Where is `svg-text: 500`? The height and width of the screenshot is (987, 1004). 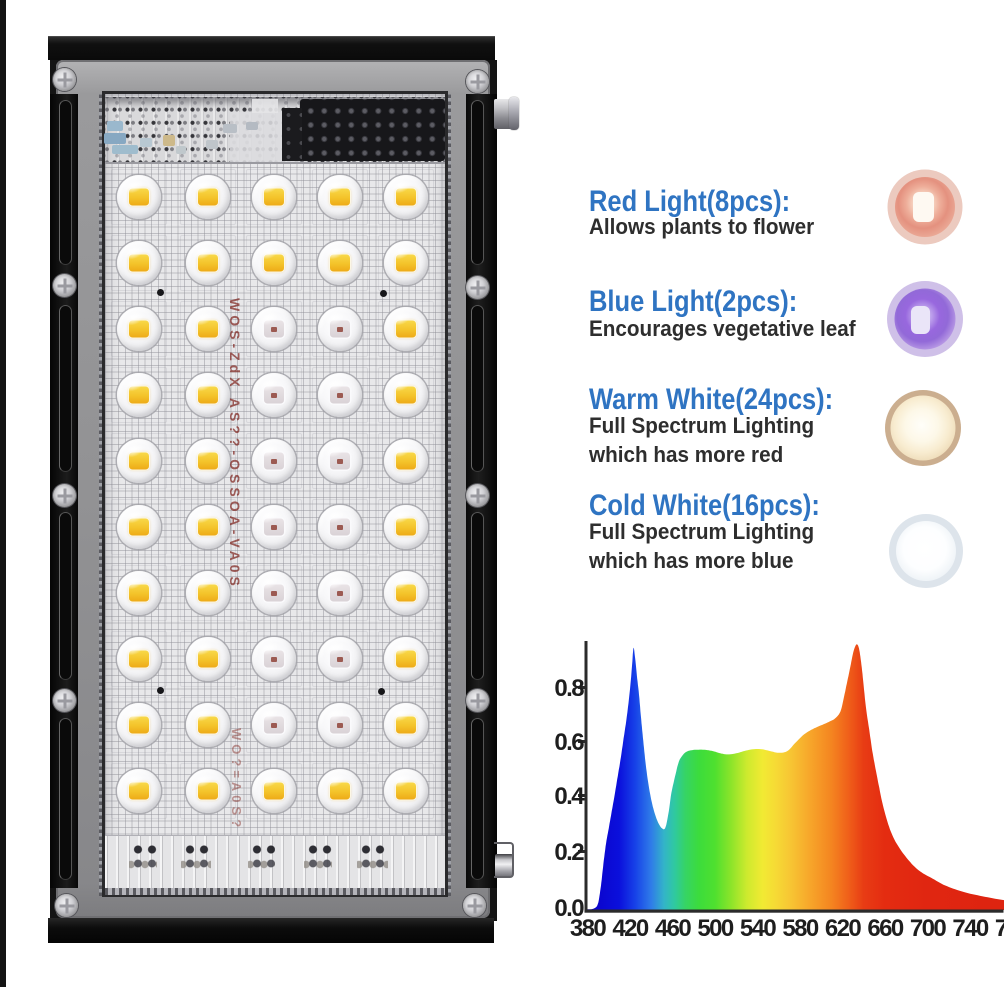 svg-text: 500 is located at coordinates (715, 928).